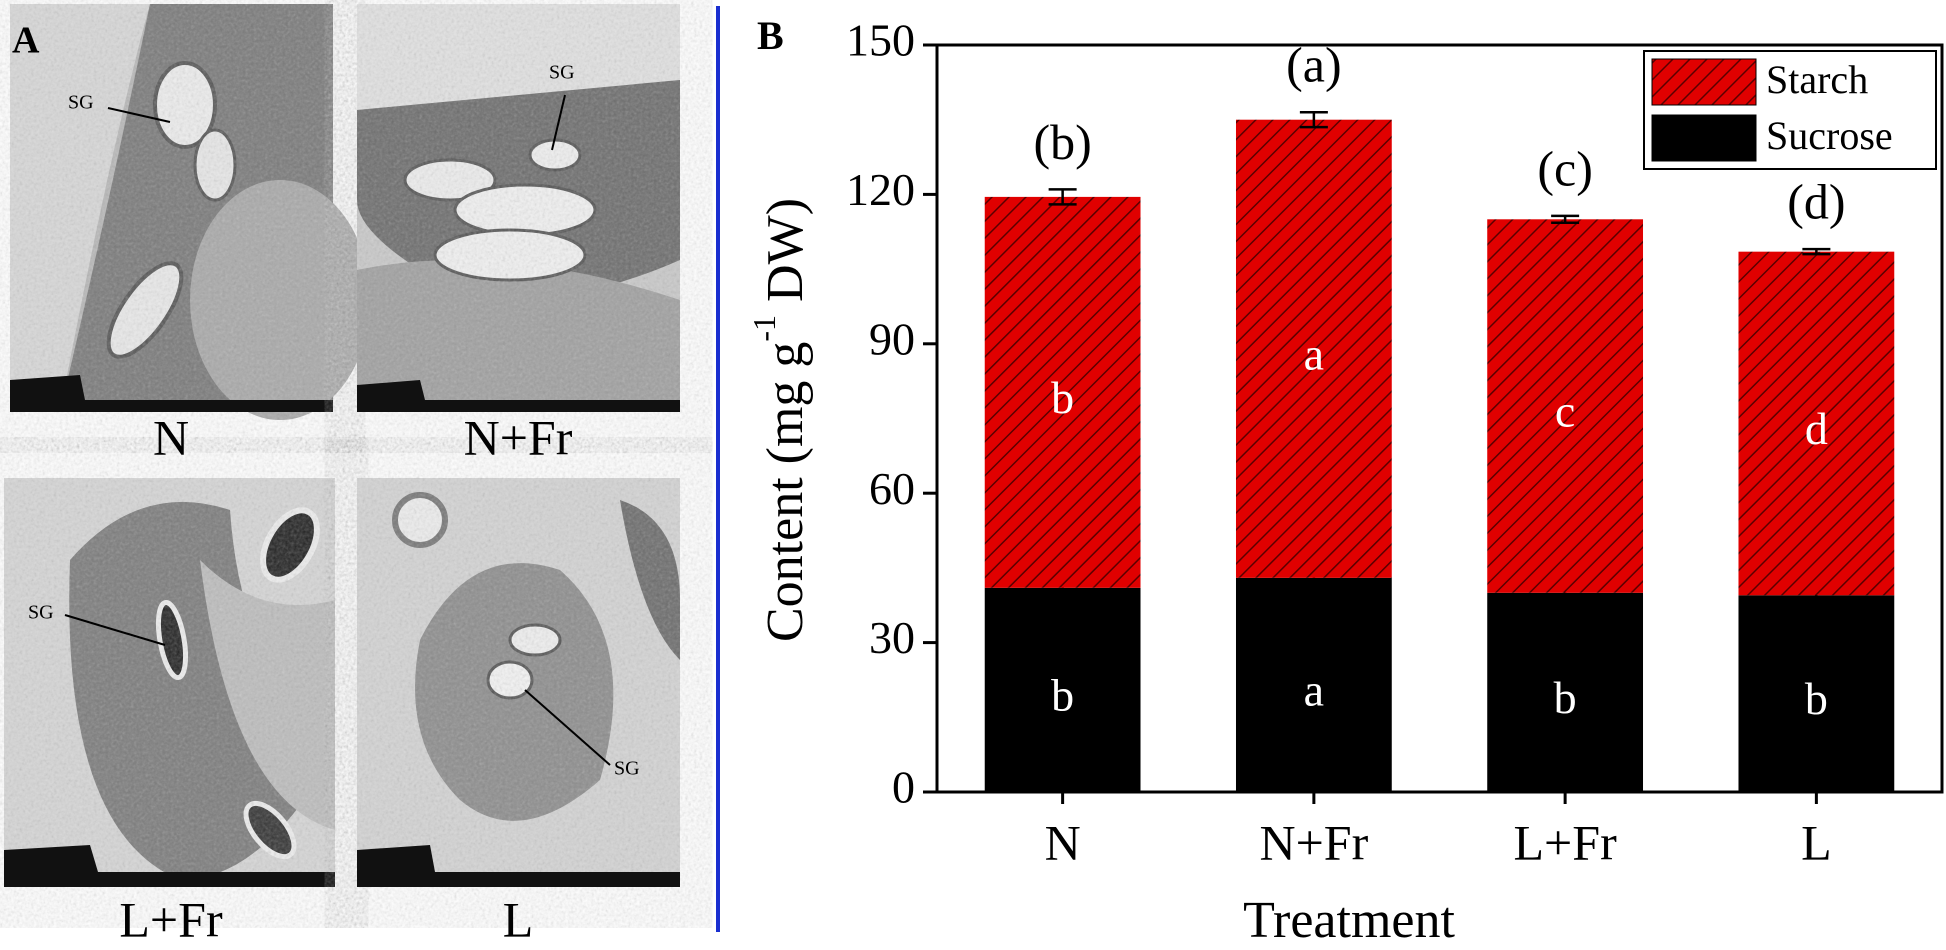 This screenshot has height=950, width=1946. What do you see at coordinates (1816, 202) in the screenshot?
I see `group-letter: (d)` at bounding box center [1816, 202].